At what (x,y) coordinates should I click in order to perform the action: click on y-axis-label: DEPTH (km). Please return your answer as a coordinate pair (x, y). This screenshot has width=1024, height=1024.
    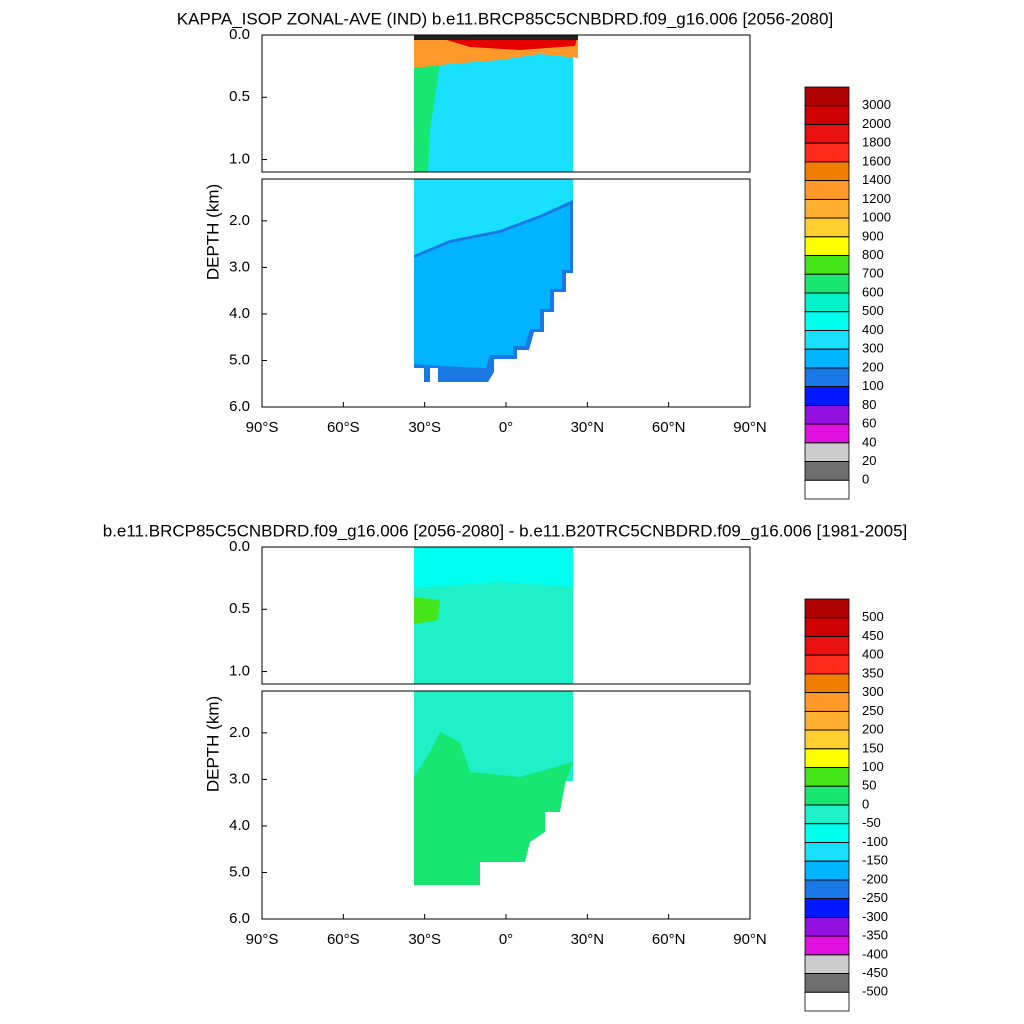
    Looking at the image, I should click on (212, 232).